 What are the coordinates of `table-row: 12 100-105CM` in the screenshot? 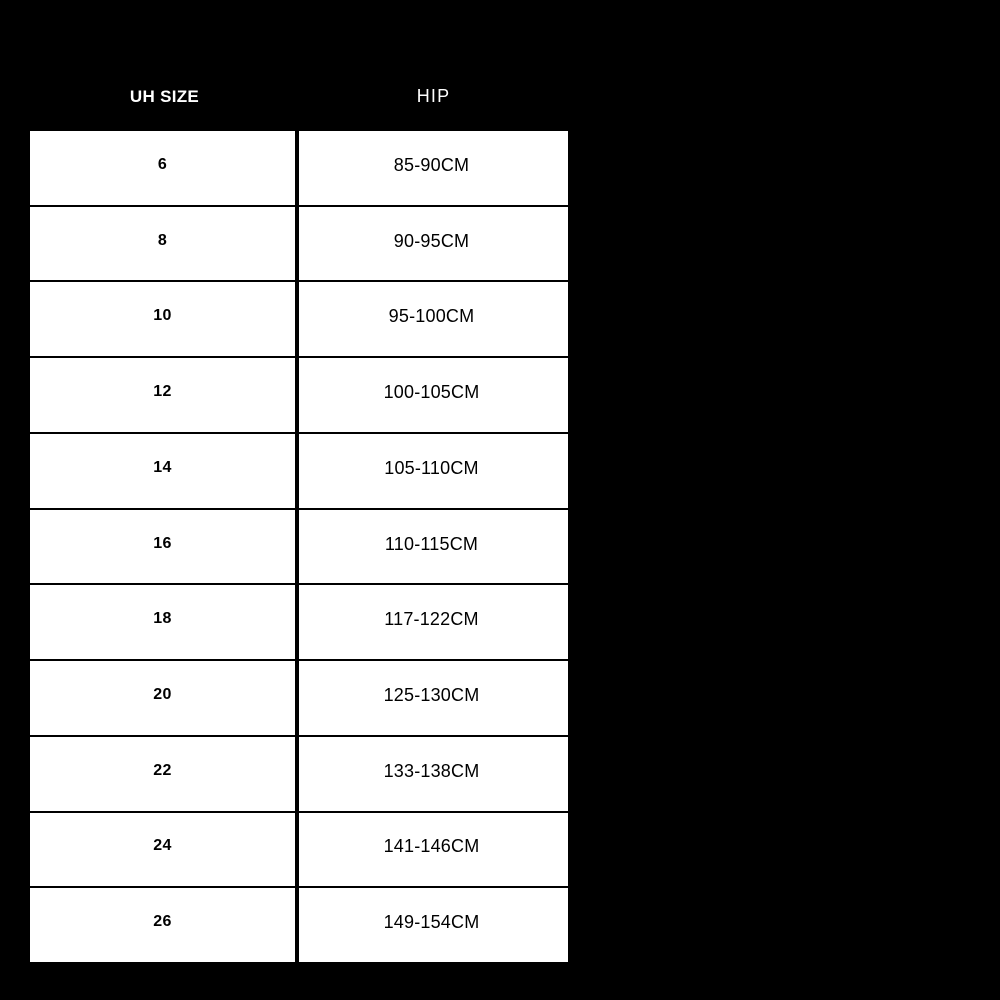 It's located at (299, 396).